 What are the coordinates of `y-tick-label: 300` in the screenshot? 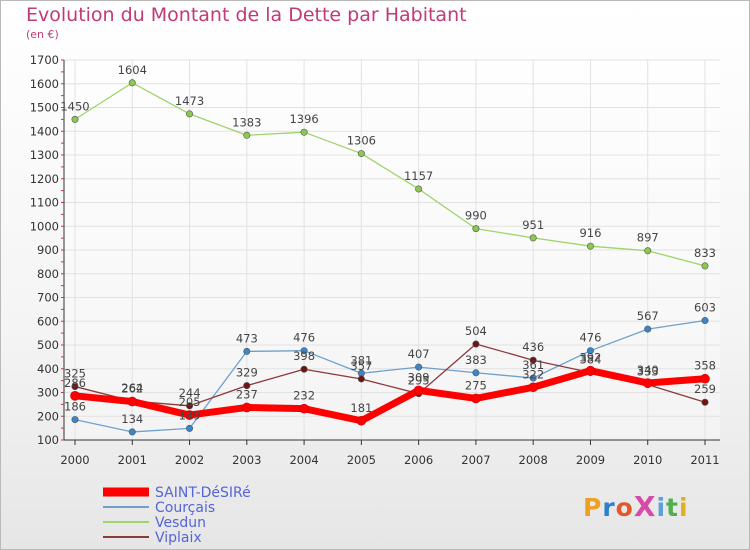 It's located at (48, 393).